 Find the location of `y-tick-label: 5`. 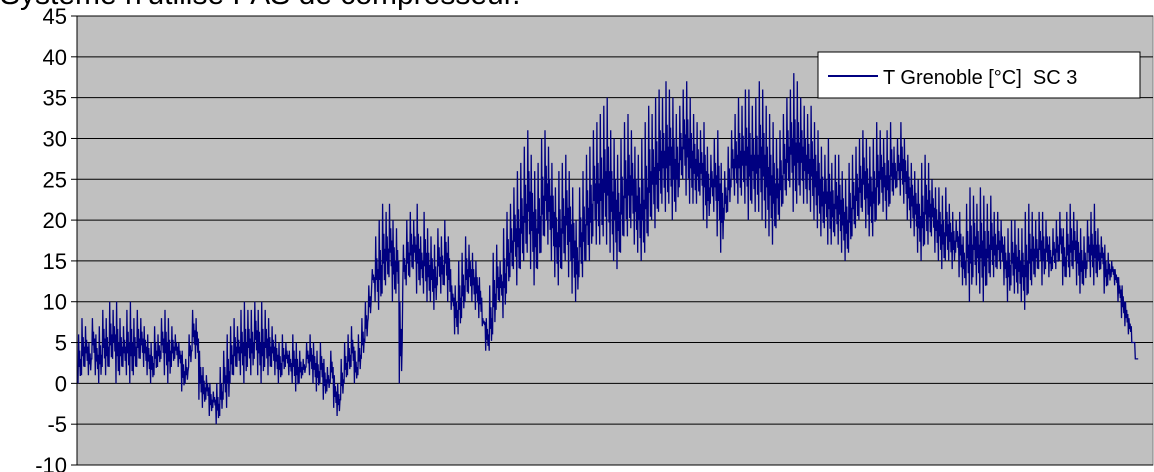

y-tick-label: 5 is located at coordinates (61, 343).